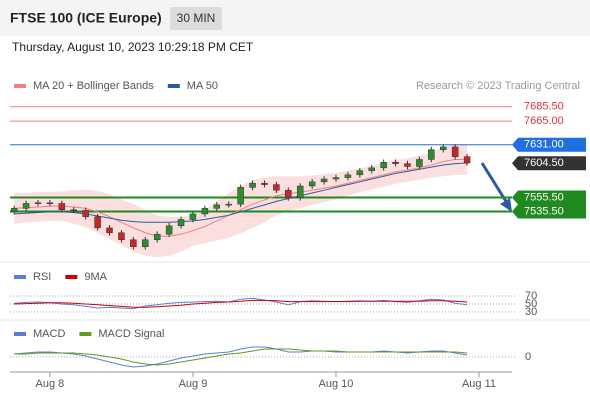 The height and width of the screenshot is (405, 590). Describe the element at coordinates (131, 334) in the screenshot. I see `legend-label: MACD Signal` at that location.